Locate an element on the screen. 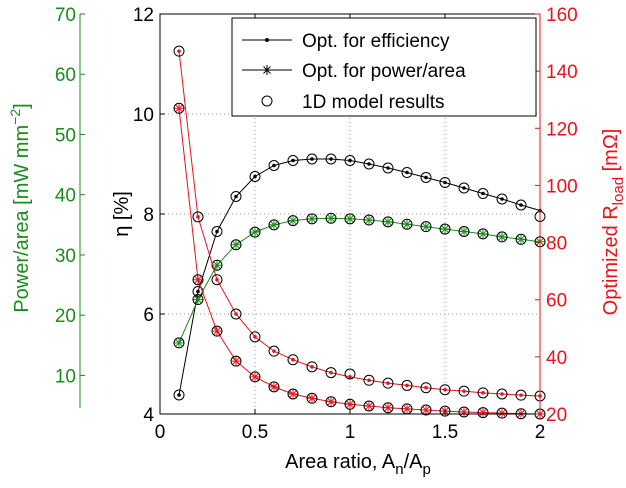  legend-box is located at coordinates (384, 67).